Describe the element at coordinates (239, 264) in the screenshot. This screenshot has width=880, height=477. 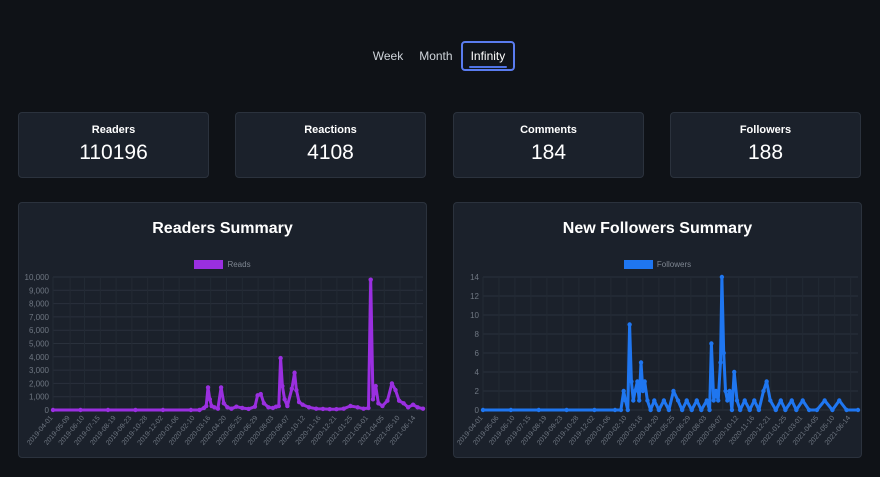
I see `legend-label: Reads` at that location.